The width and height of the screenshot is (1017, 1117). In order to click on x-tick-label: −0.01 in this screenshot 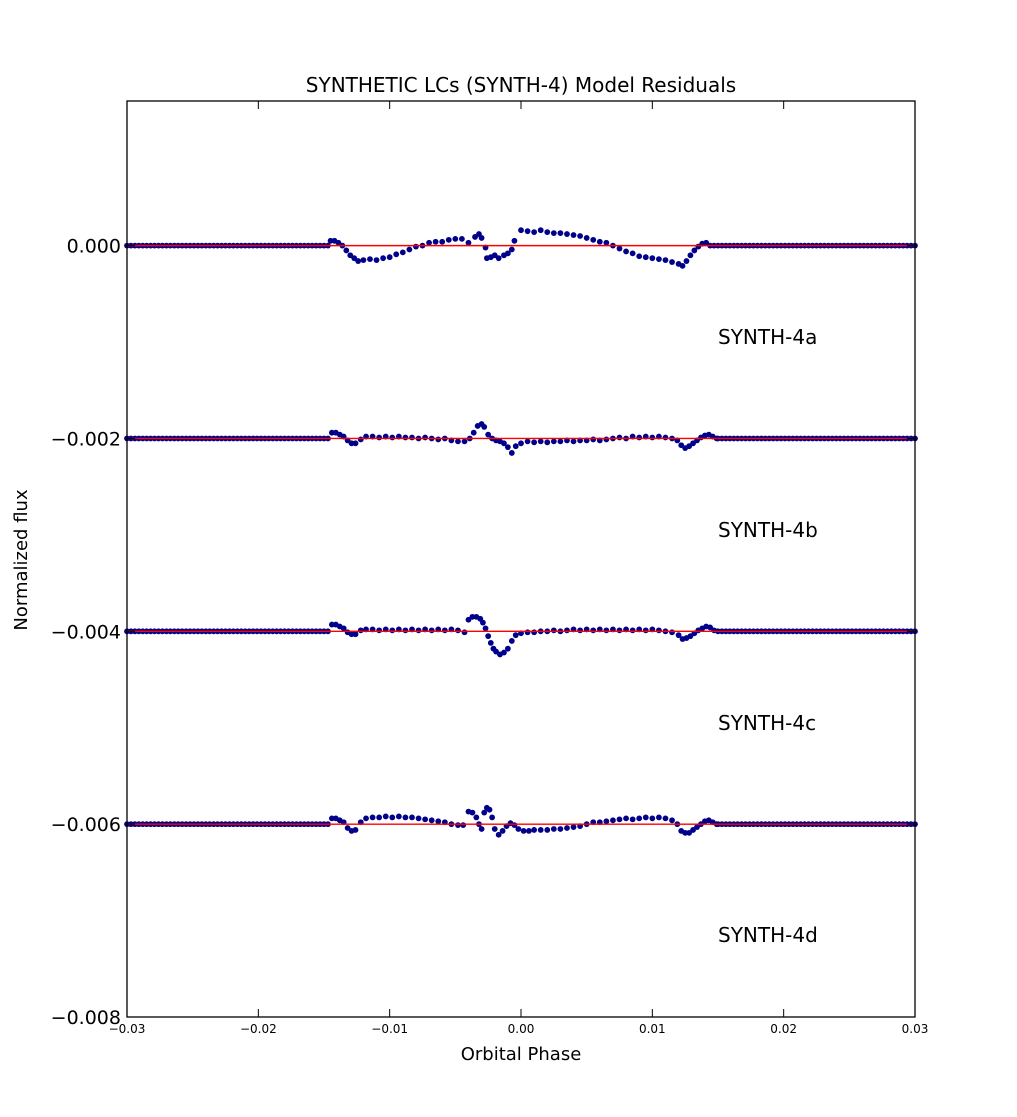, I will do `click(389, 1029)`.